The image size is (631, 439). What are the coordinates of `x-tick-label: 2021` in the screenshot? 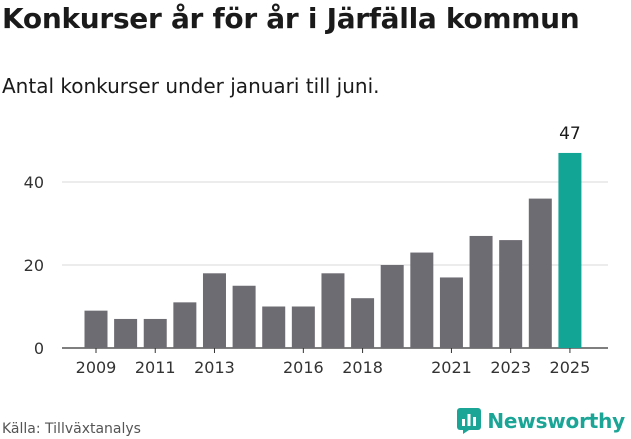 It's located at (451, 367).